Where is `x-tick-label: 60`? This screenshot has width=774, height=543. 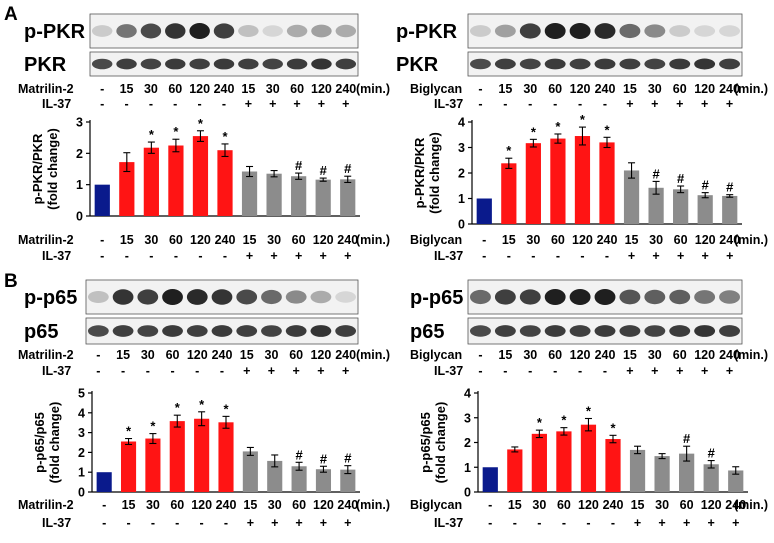
x-tick-label: 60 is located at coordinates (681, 240).